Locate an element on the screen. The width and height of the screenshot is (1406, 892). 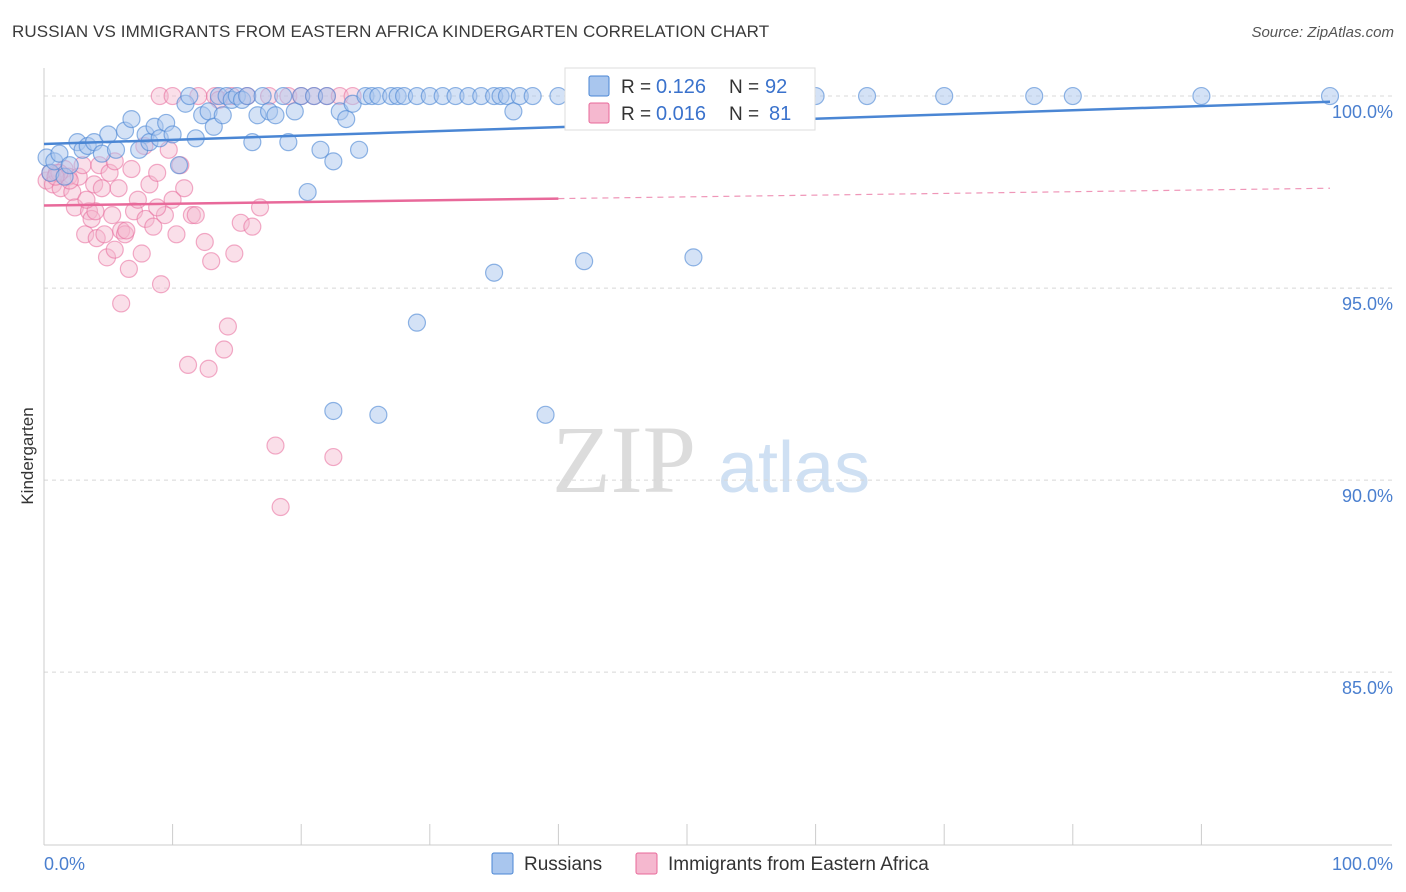
legend-swatch-eastern-africa is located at coordinates (599, 113).